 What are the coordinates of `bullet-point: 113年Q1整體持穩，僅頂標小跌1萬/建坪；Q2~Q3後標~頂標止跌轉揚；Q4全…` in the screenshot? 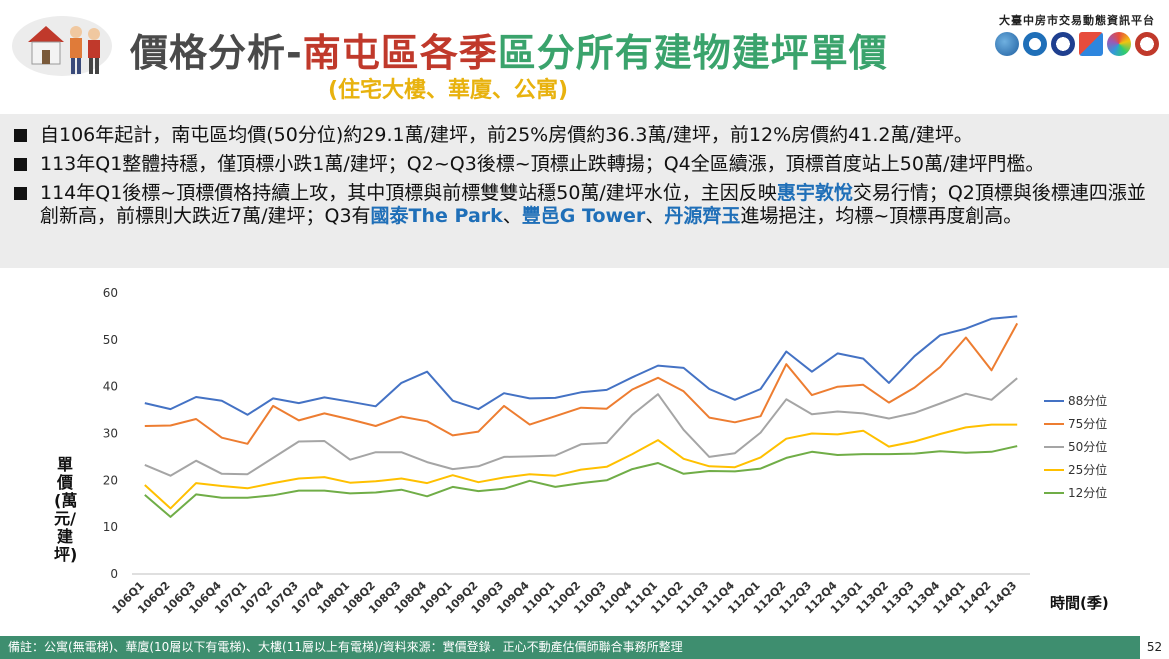 It's located at (582, 164).